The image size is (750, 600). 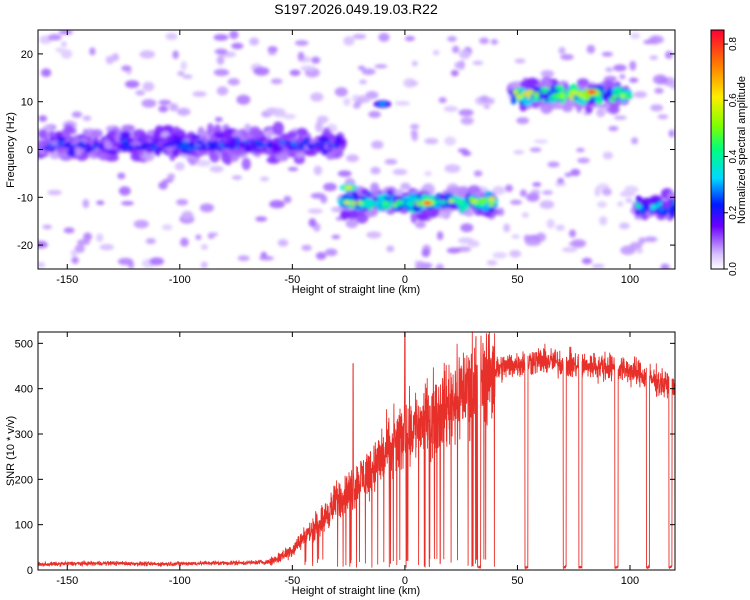 What do you see at coordinates (27, 55) in the screenshot?
I see `y-tick-label: 20` at bounding box center [27, 55].